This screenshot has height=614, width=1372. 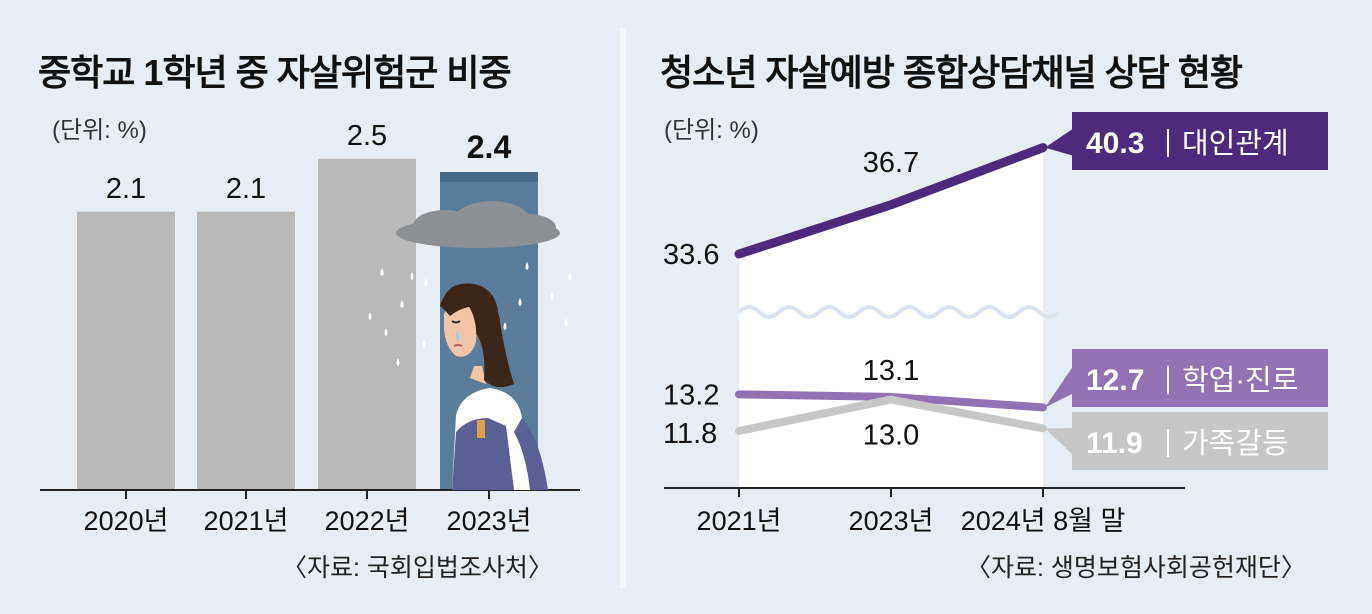 What do you see at coordinates (275, 72) in the screenshot?
I see `left-chart-title: 중학교 1학년 중 자살위험군 비중` at bounding box center [275, 72].